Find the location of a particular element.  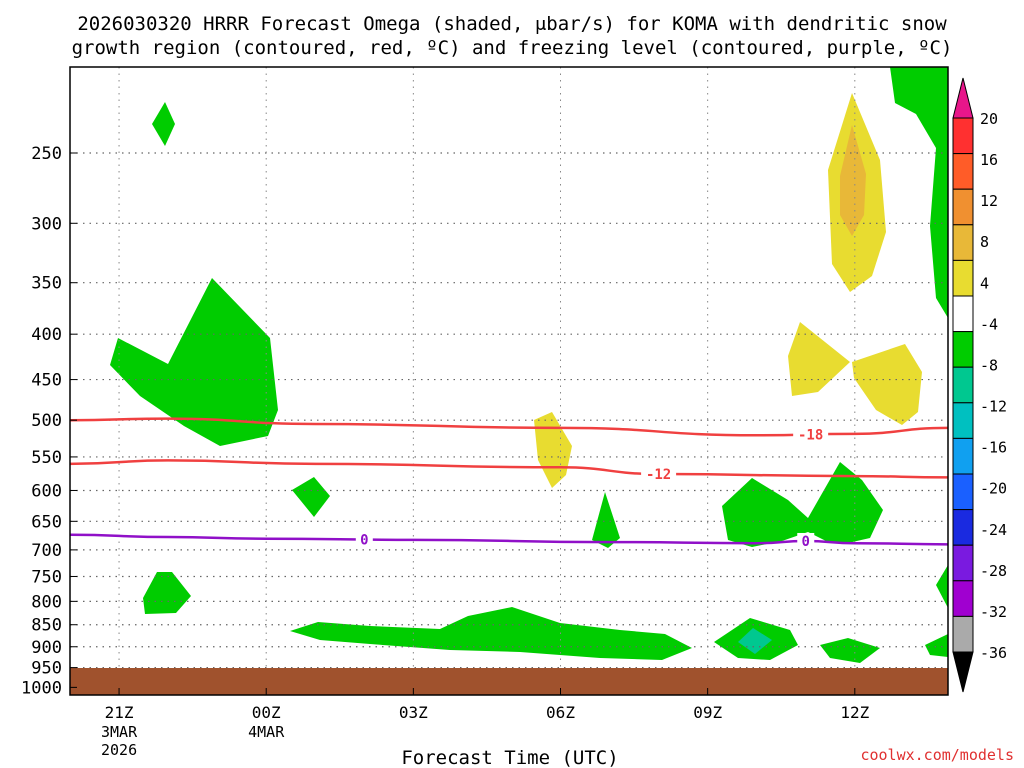

y-tick-label: 550 is located at coordinates (46, 458).